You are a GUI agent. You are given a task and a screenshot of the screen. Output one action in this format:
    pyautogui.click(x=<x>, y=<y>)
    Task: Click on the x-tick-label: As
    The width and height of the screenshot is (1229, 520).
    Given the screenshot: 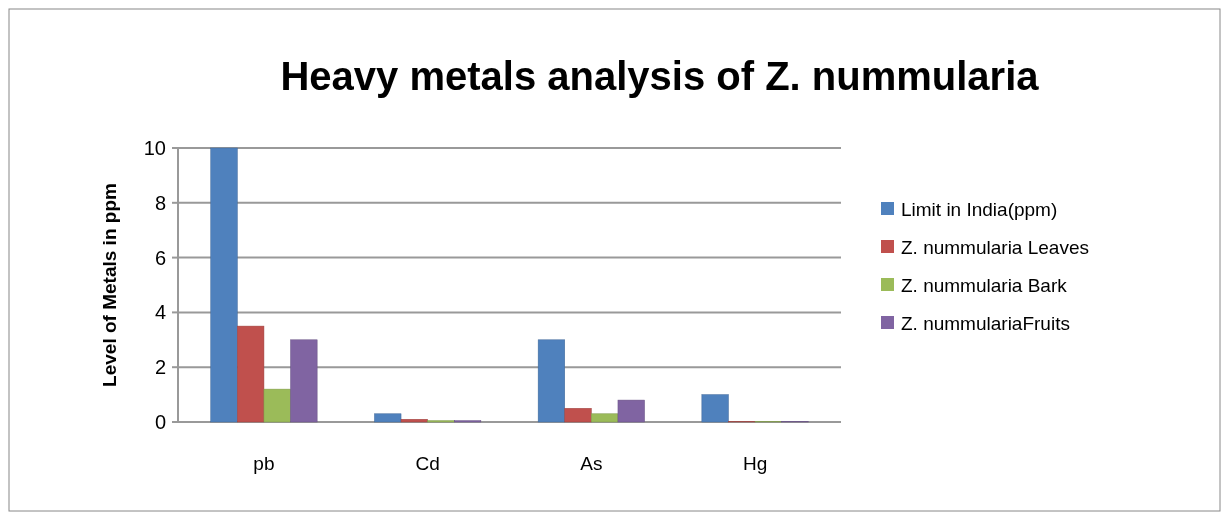 What is the action you would take?
    pyautogui.click(x=591, y=463)
    